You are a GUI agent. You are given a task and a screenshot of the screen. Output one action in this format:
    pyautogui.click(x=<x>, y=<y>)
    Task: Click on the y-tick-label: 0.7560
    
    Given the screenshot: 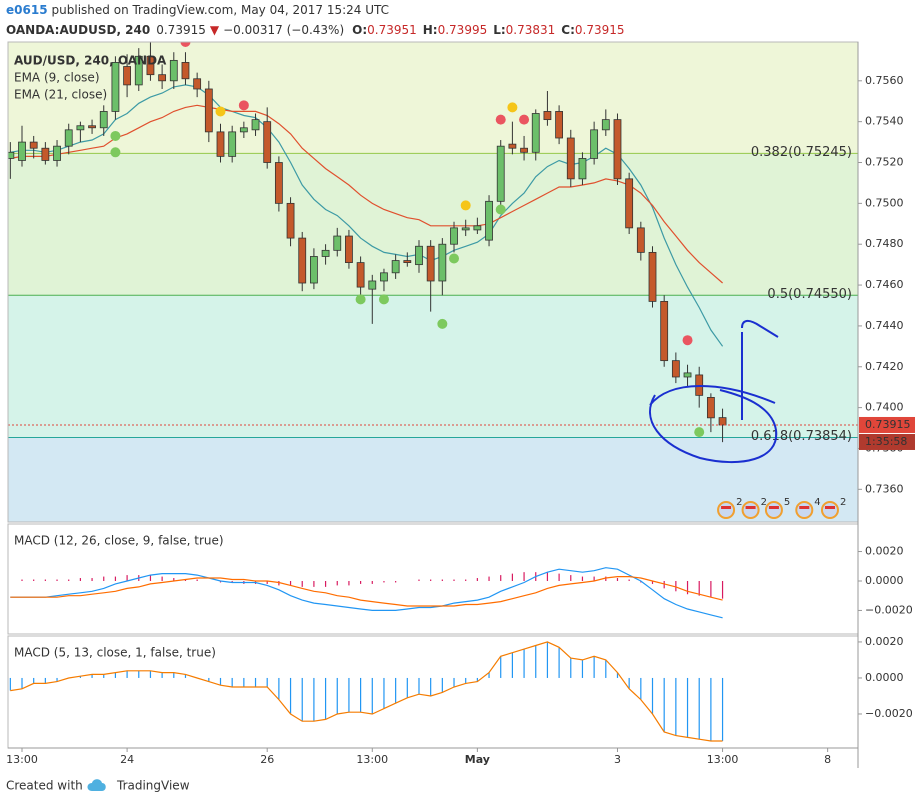 What is the action you would take?
    pyautogui.click(x=884, y=80)
    